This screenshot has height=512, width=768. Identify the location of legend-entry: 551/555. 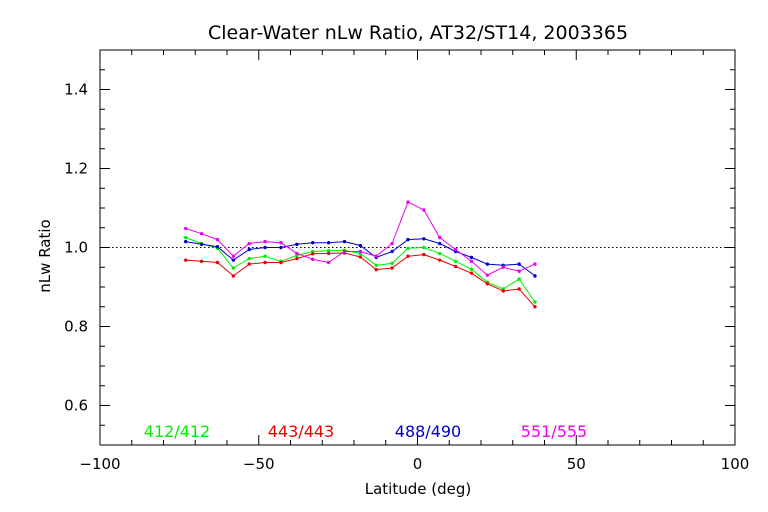
(554, 431).